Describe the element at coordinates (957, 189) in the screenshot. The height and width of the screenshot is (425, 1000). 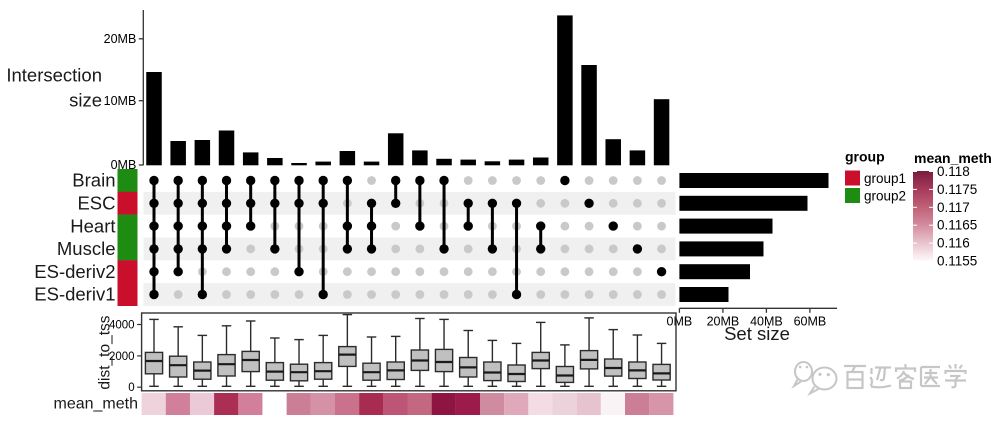
I see `svg-text: 0.1175` at that location.